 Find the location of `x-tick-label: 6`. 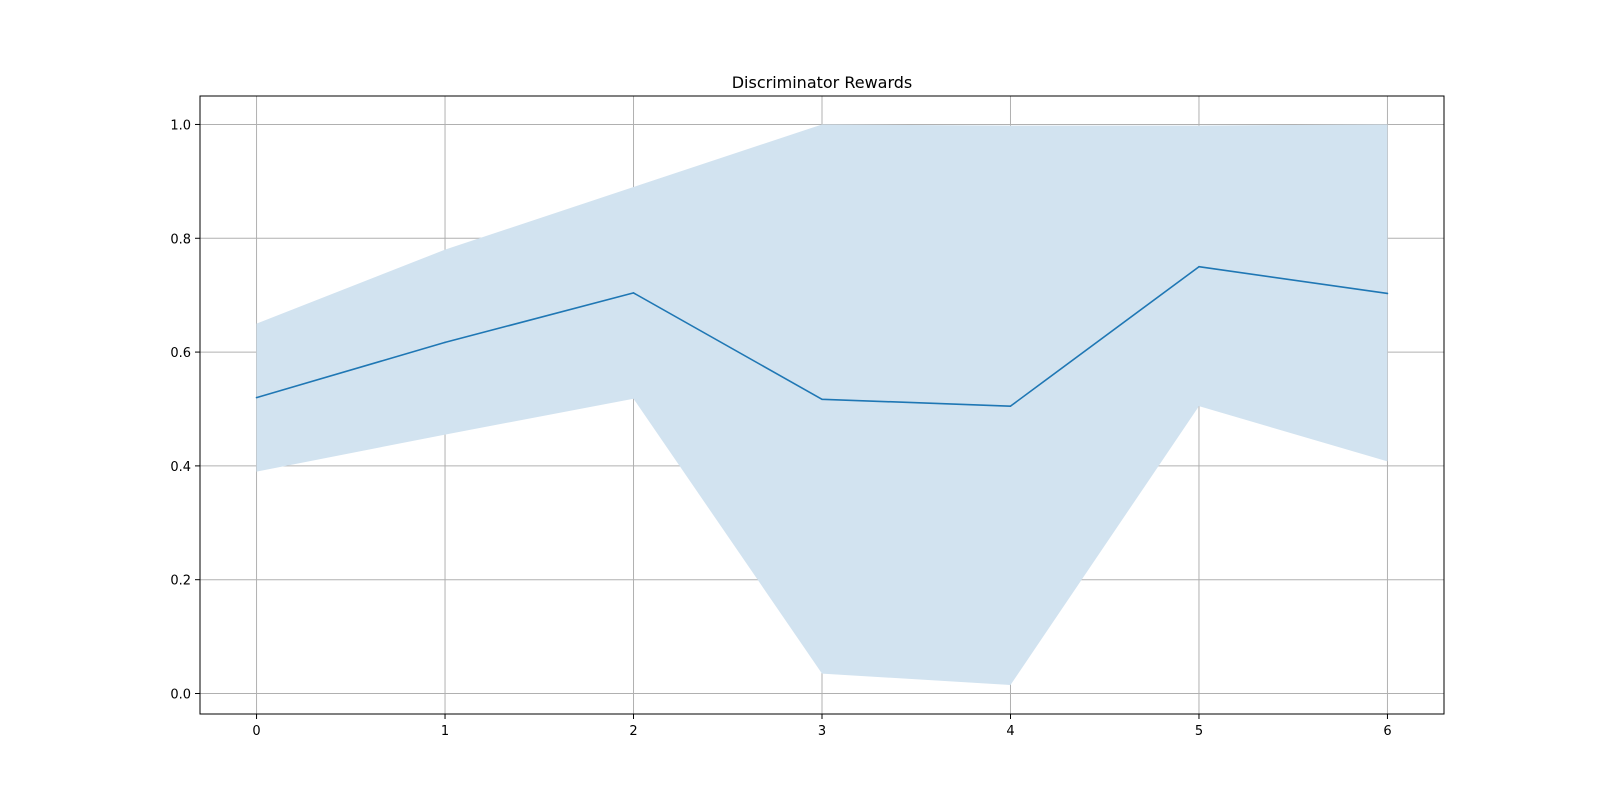

x-tick-label: 6 is located at coordinates (1387, 731).